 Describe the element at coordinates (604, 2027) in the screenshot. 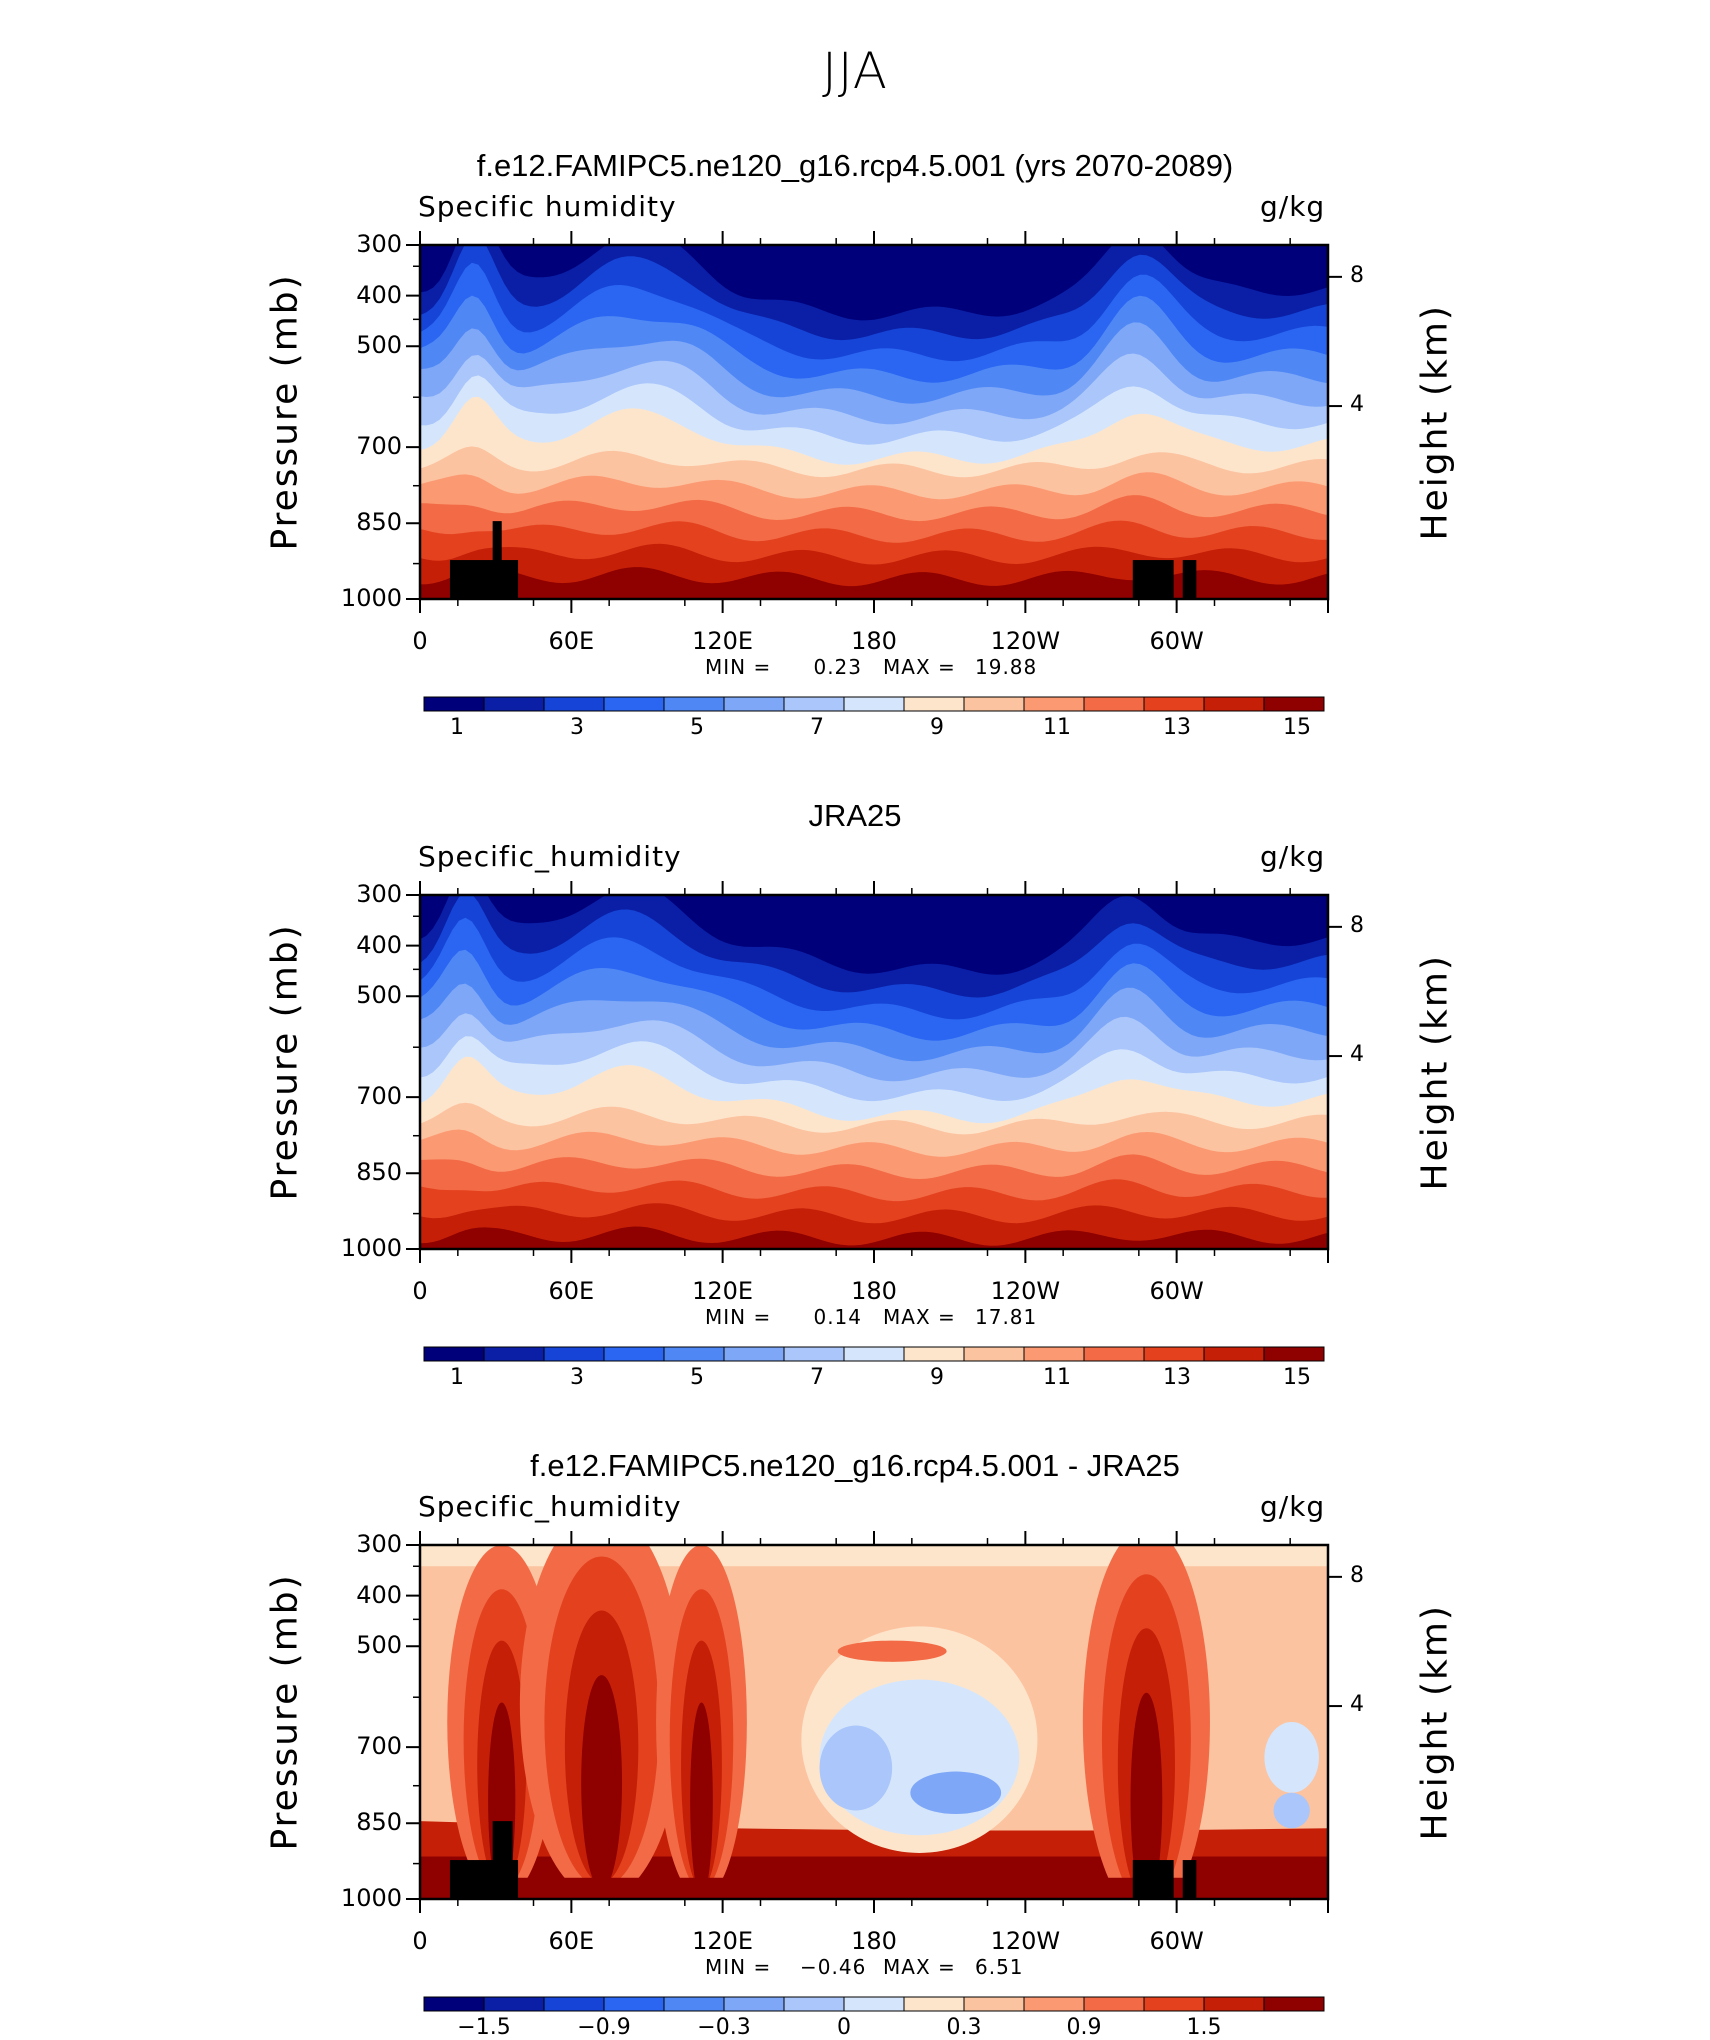

I see `colorbar-label: −0.9` at that location.